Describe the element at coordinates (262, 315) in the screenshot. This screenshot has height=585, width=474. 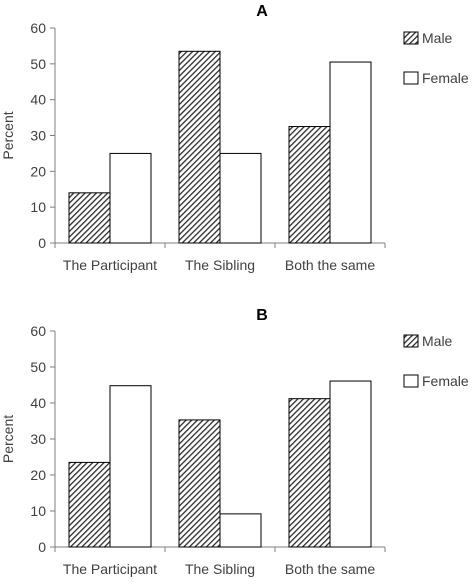
I see `chart-title: B` at that location.